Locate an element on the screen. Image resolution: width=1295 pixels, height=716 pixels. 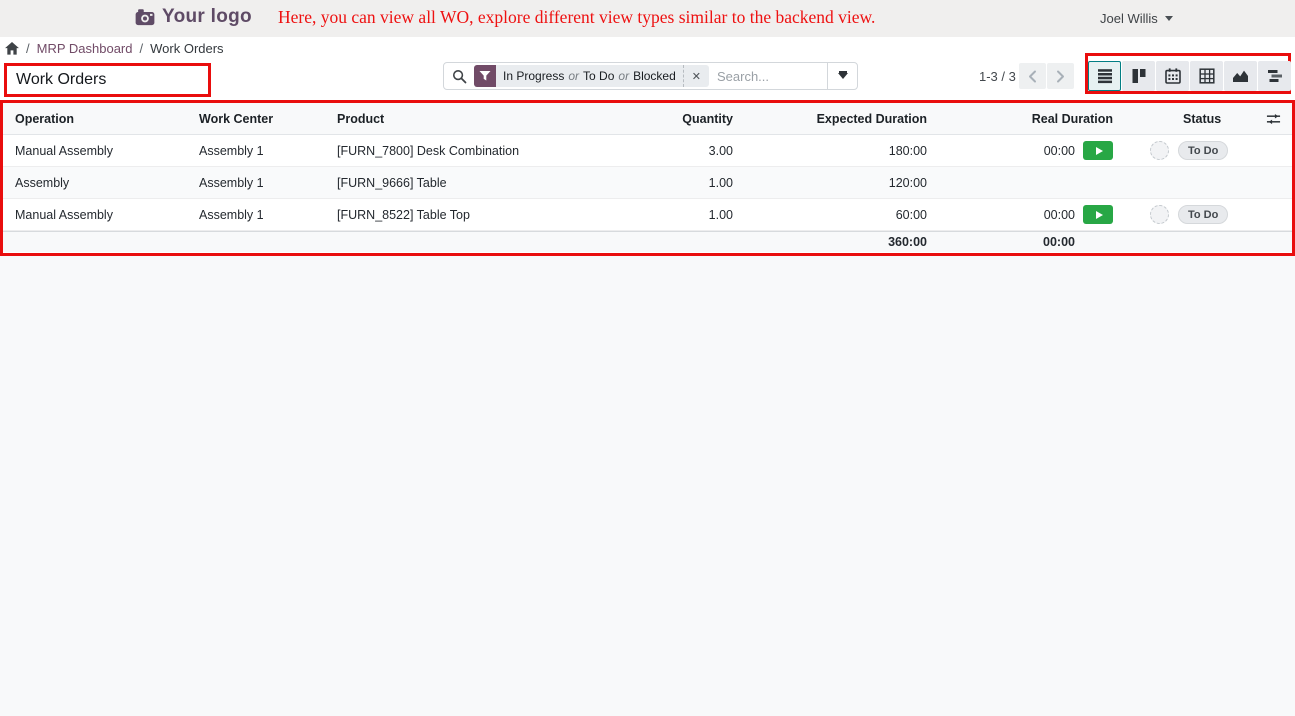
kanban-view-icon is located at coordinates (1138, 76).